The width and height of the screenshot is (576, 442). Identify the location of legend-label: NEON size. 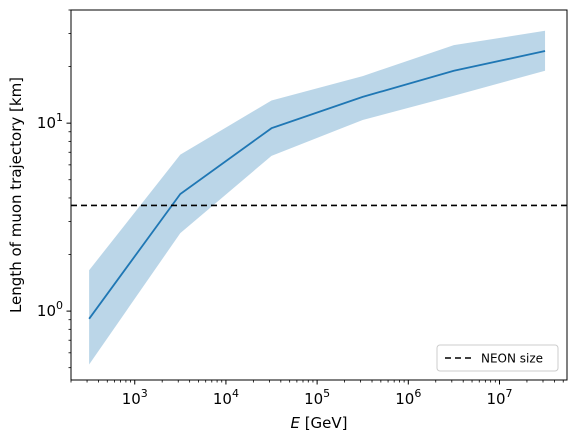
(512, 359).